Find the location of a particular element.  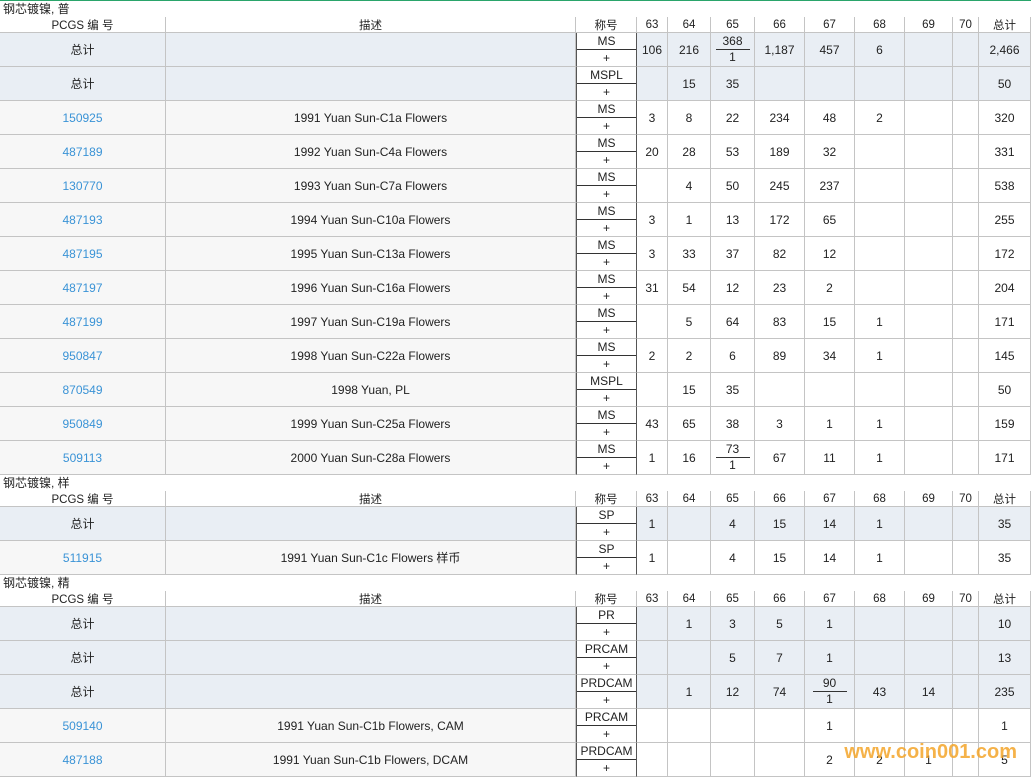

header-cell: 64 is located at coordinates (689, 25).